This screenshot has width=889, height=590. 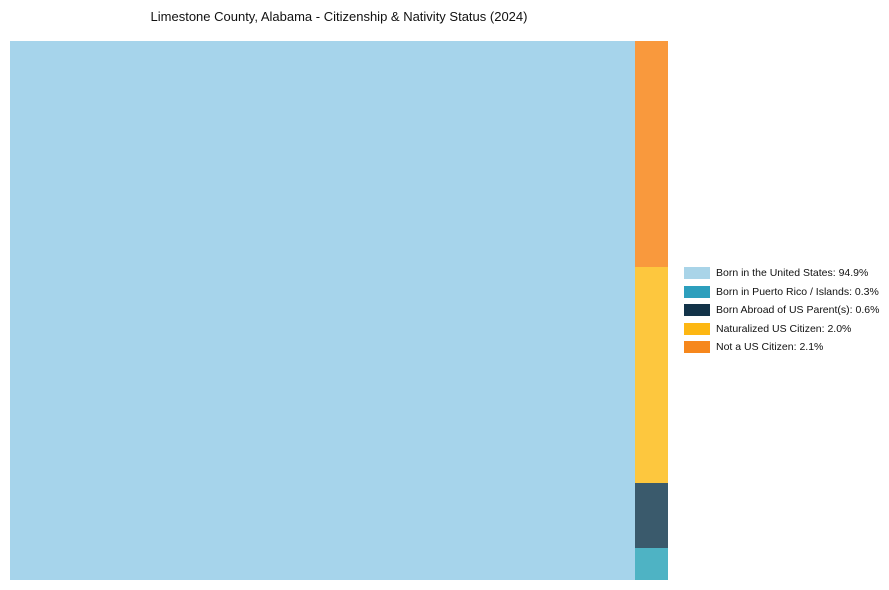 I want to click on legend-swatch-naturalized, so click(x=697, y=328).